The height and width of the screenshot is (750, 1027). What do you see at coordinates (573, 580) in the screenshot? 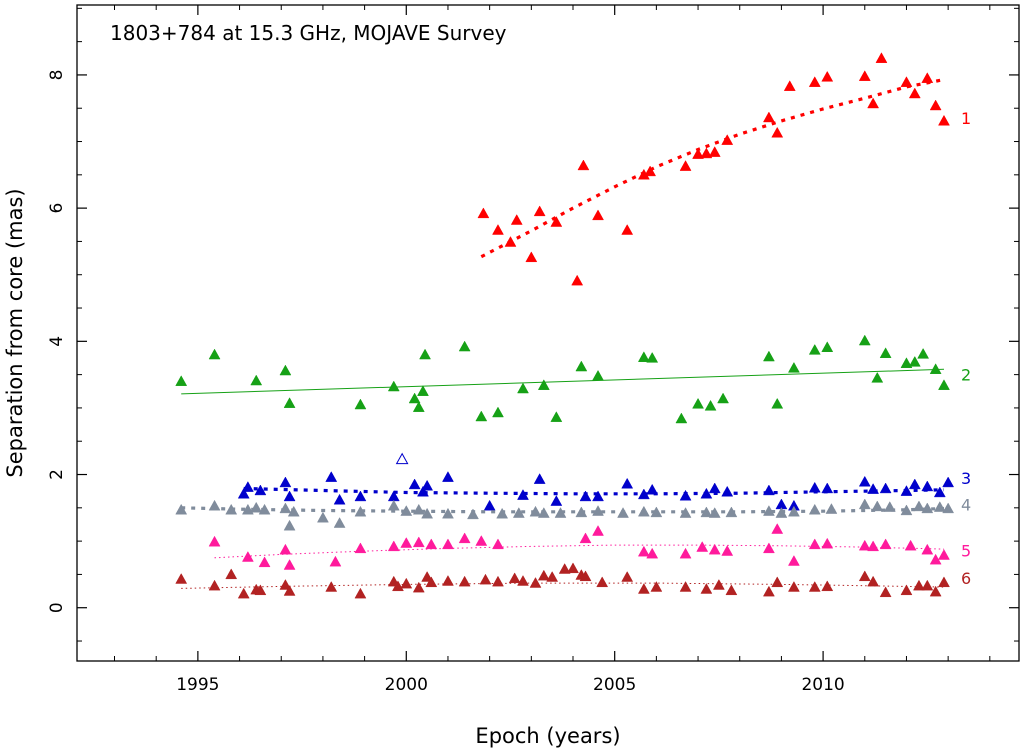
I see `series-6: 6` at bounding box center [573, 580].